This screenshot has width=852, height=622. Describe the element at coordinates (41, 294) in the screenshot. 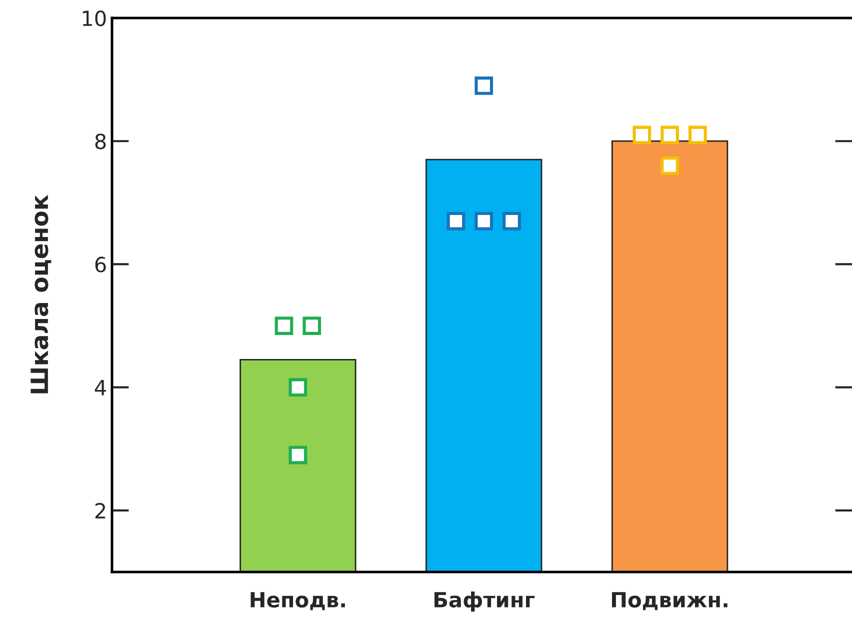

I see `y-axis-title: Шкала оценок` at that location.